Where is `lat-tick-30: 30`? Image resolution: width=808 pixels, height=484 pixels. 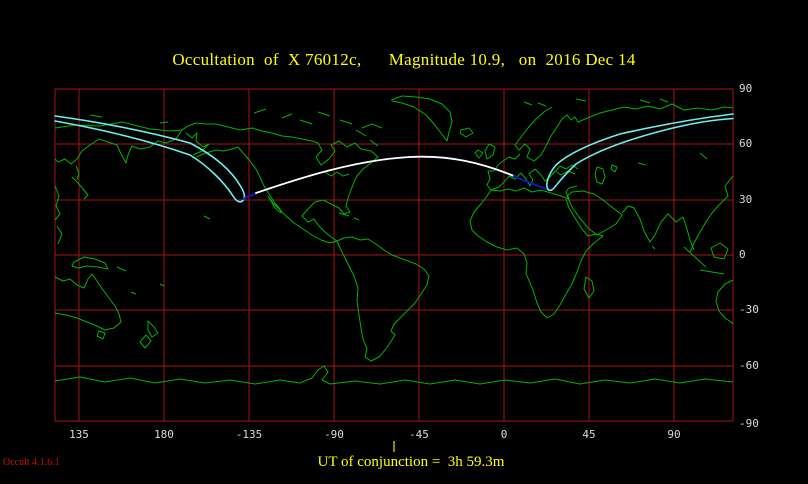 lat-tick-30: 30 is located at coordinates (746, 199).